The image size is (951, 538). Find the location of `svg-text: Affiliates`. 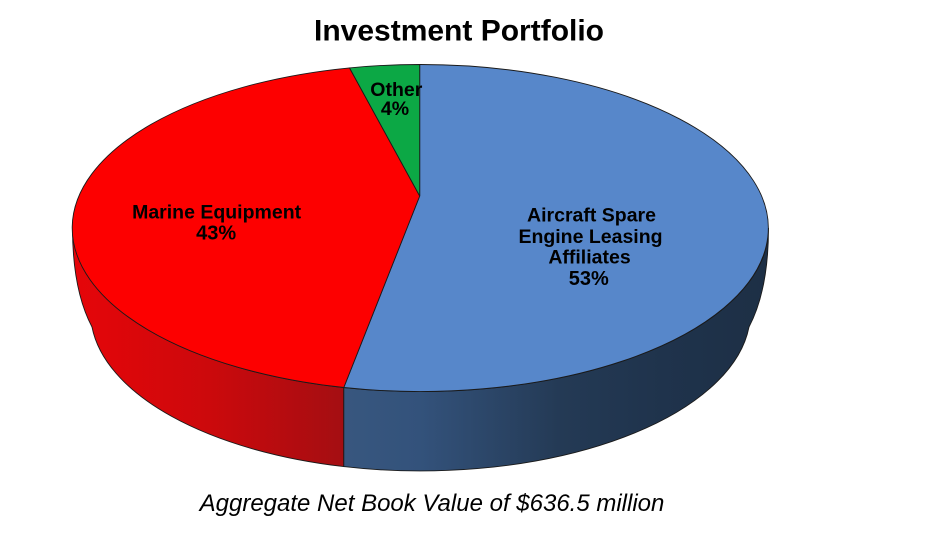

svg-text: Affiliates is located at coordinates (589, 258).